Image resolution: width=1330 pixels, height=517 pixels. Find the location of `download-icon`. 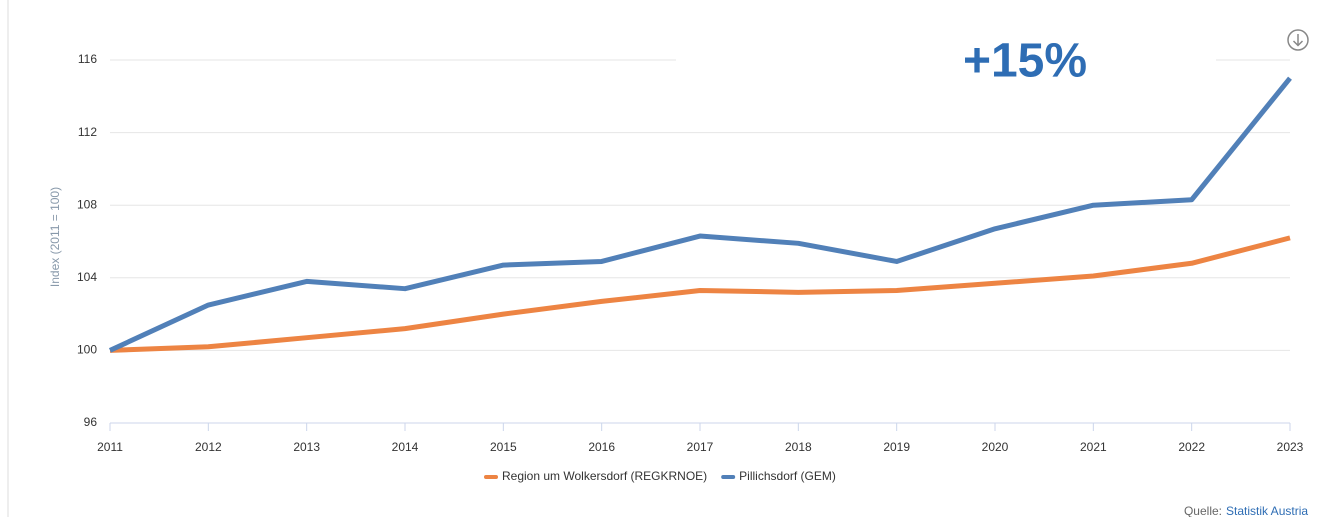

download-icon is located at coordinates (1298, 40).